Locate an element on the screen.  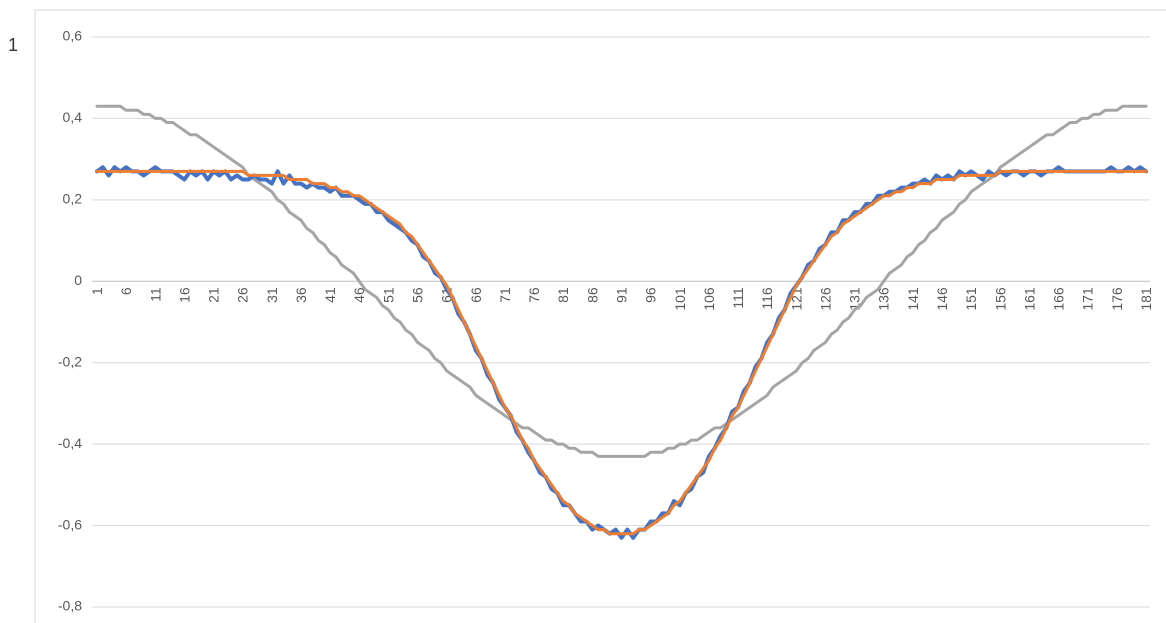
x-tick-label: 171 is located at coordinates (1088, 299).